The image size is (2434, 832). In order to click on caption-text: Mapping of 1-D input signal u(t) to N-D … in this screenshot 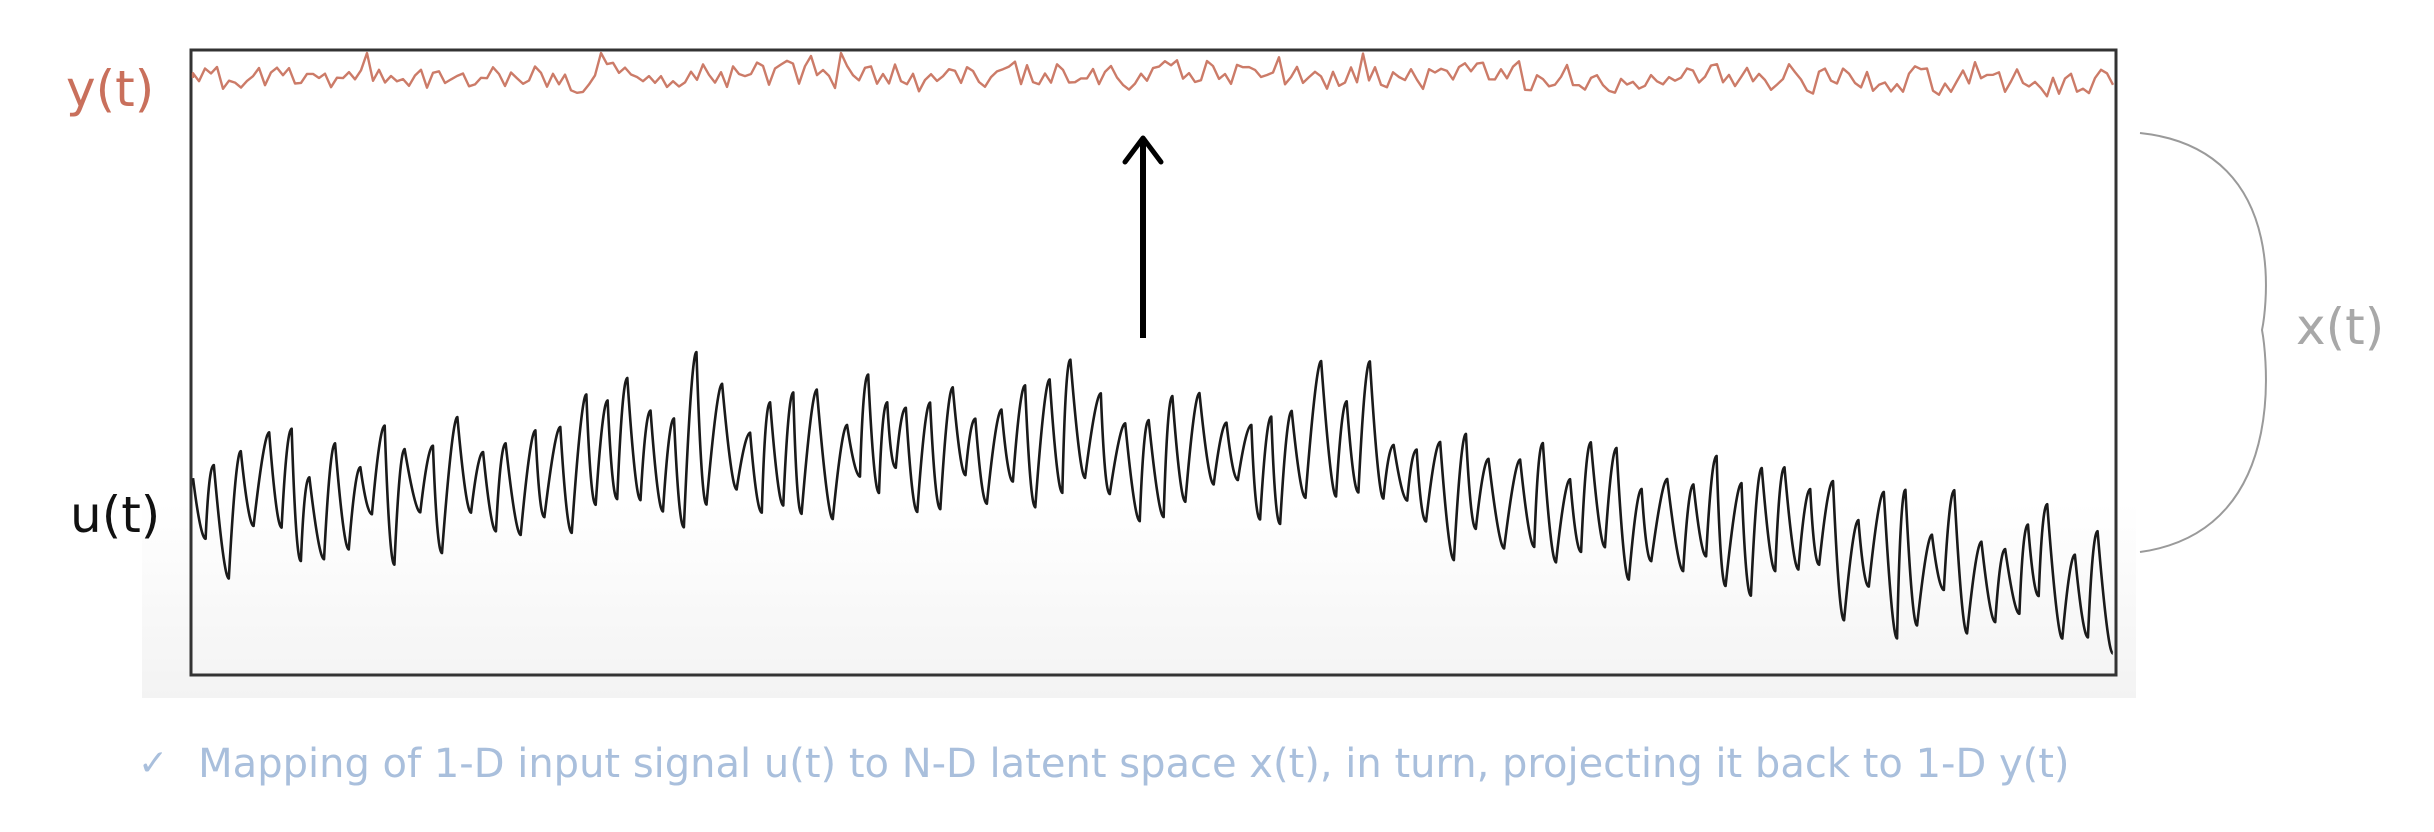, I will do `click(1134, 764)`.